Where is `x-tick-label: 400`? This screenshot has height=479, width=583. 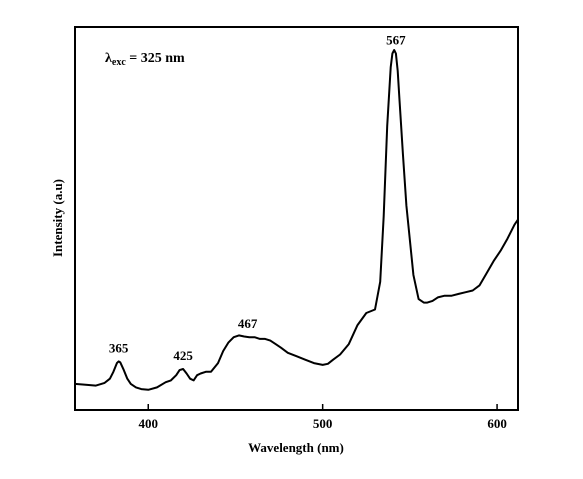
x-tick-label: 400 is located at coordinates (149, 423).